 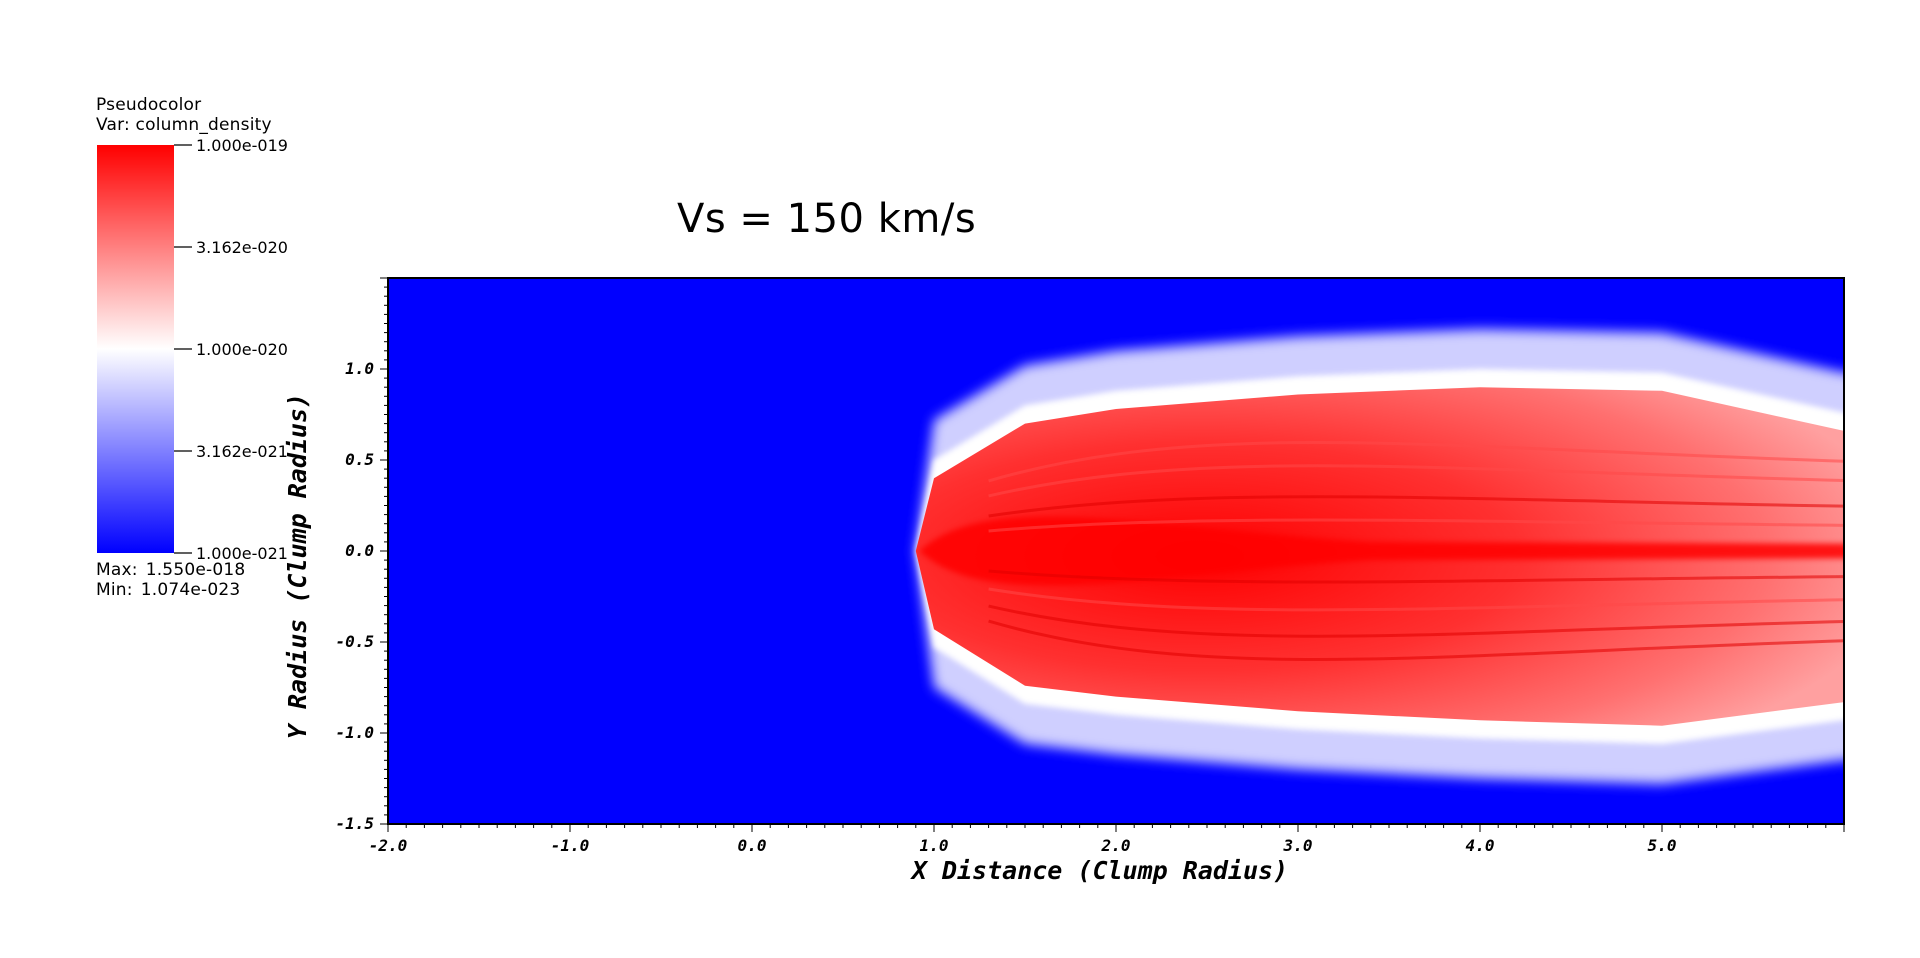 What do you see at coordinates (190, 590) in the screenshot?
I see `legend-min-value: 1.074e-023` at bounding box center [190, 590].